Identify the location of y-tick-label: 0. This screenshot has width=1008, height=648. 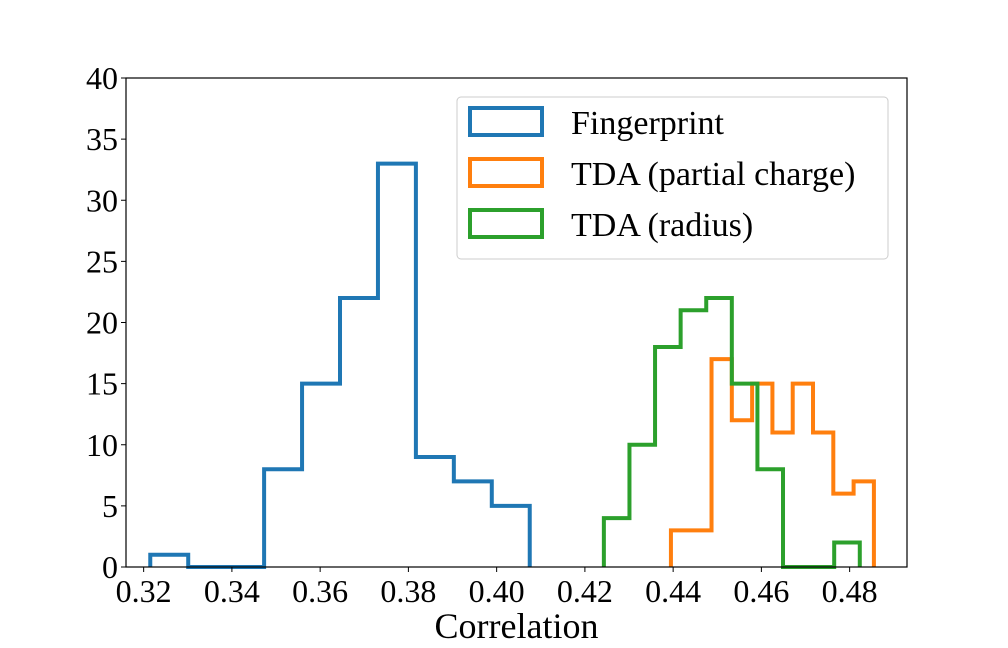
(110, 567).